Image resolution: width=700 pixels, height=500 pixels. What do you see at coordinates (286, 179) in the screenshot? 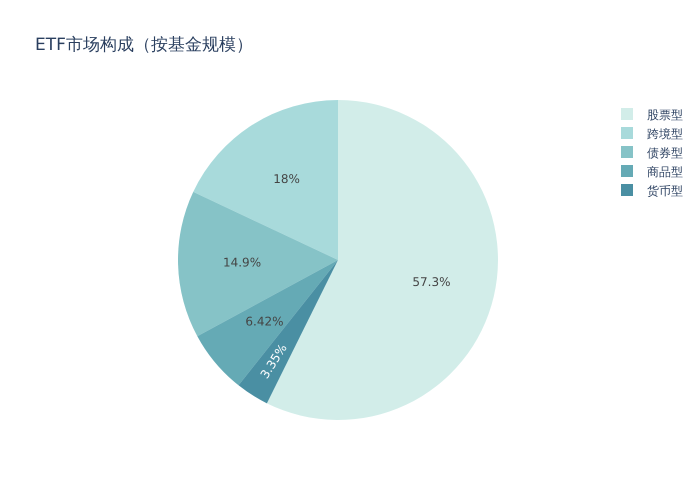
I see `data-label: 18%` at bounding box center [286, 179].